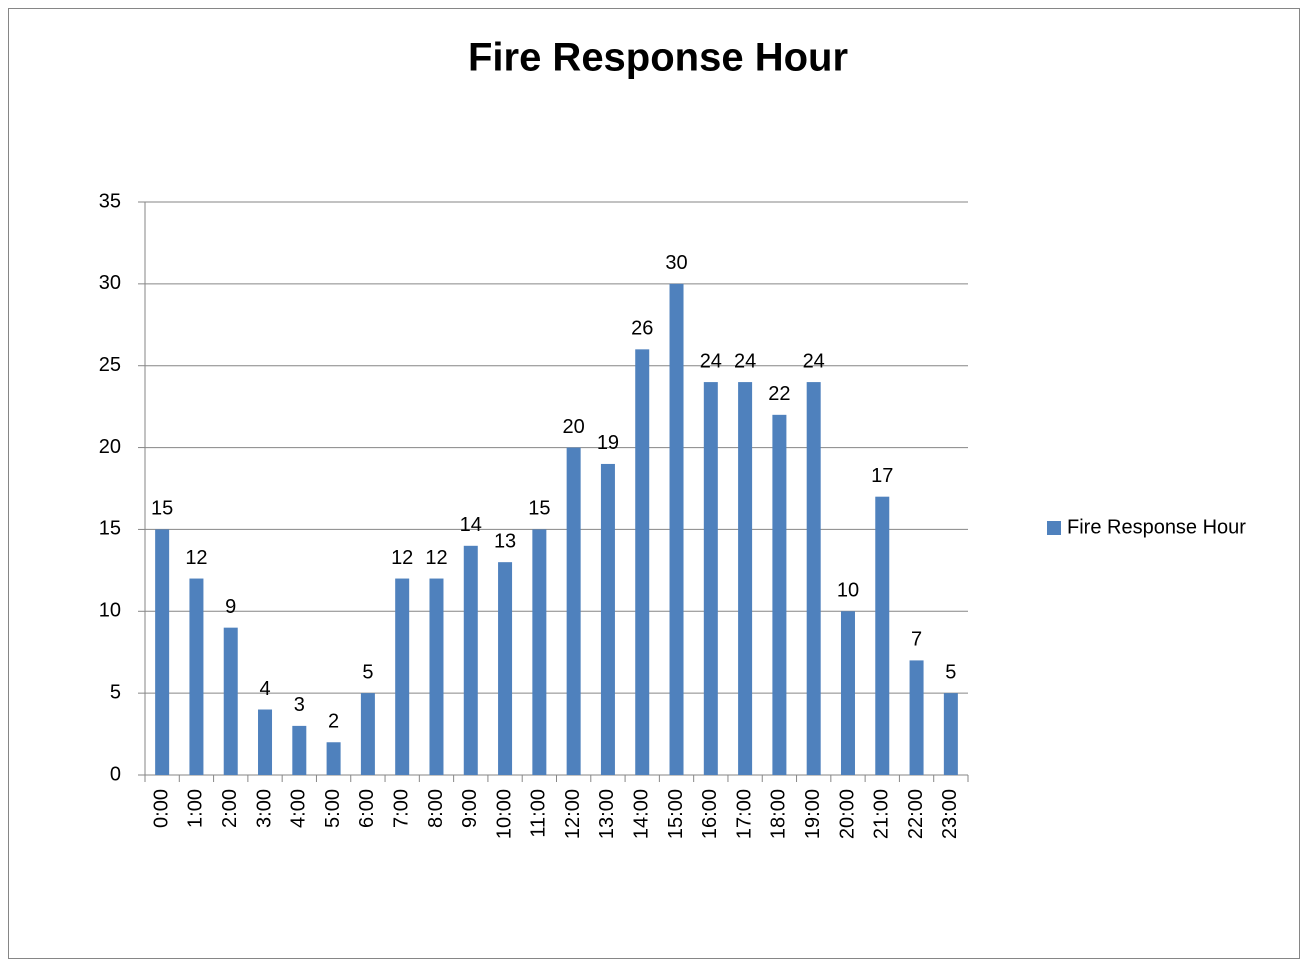  I want to click on data-label: 13, so click(505, 541).